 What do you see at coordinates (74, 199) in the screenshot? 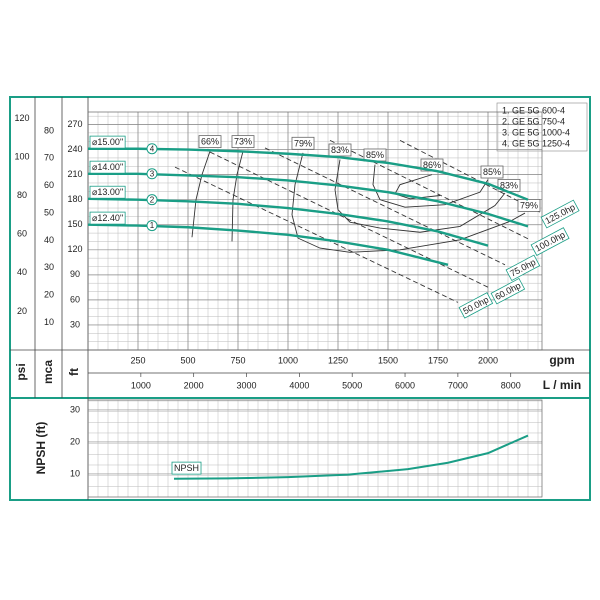
I see `ft-tick-label: 180` at bounding box center [74, 199].